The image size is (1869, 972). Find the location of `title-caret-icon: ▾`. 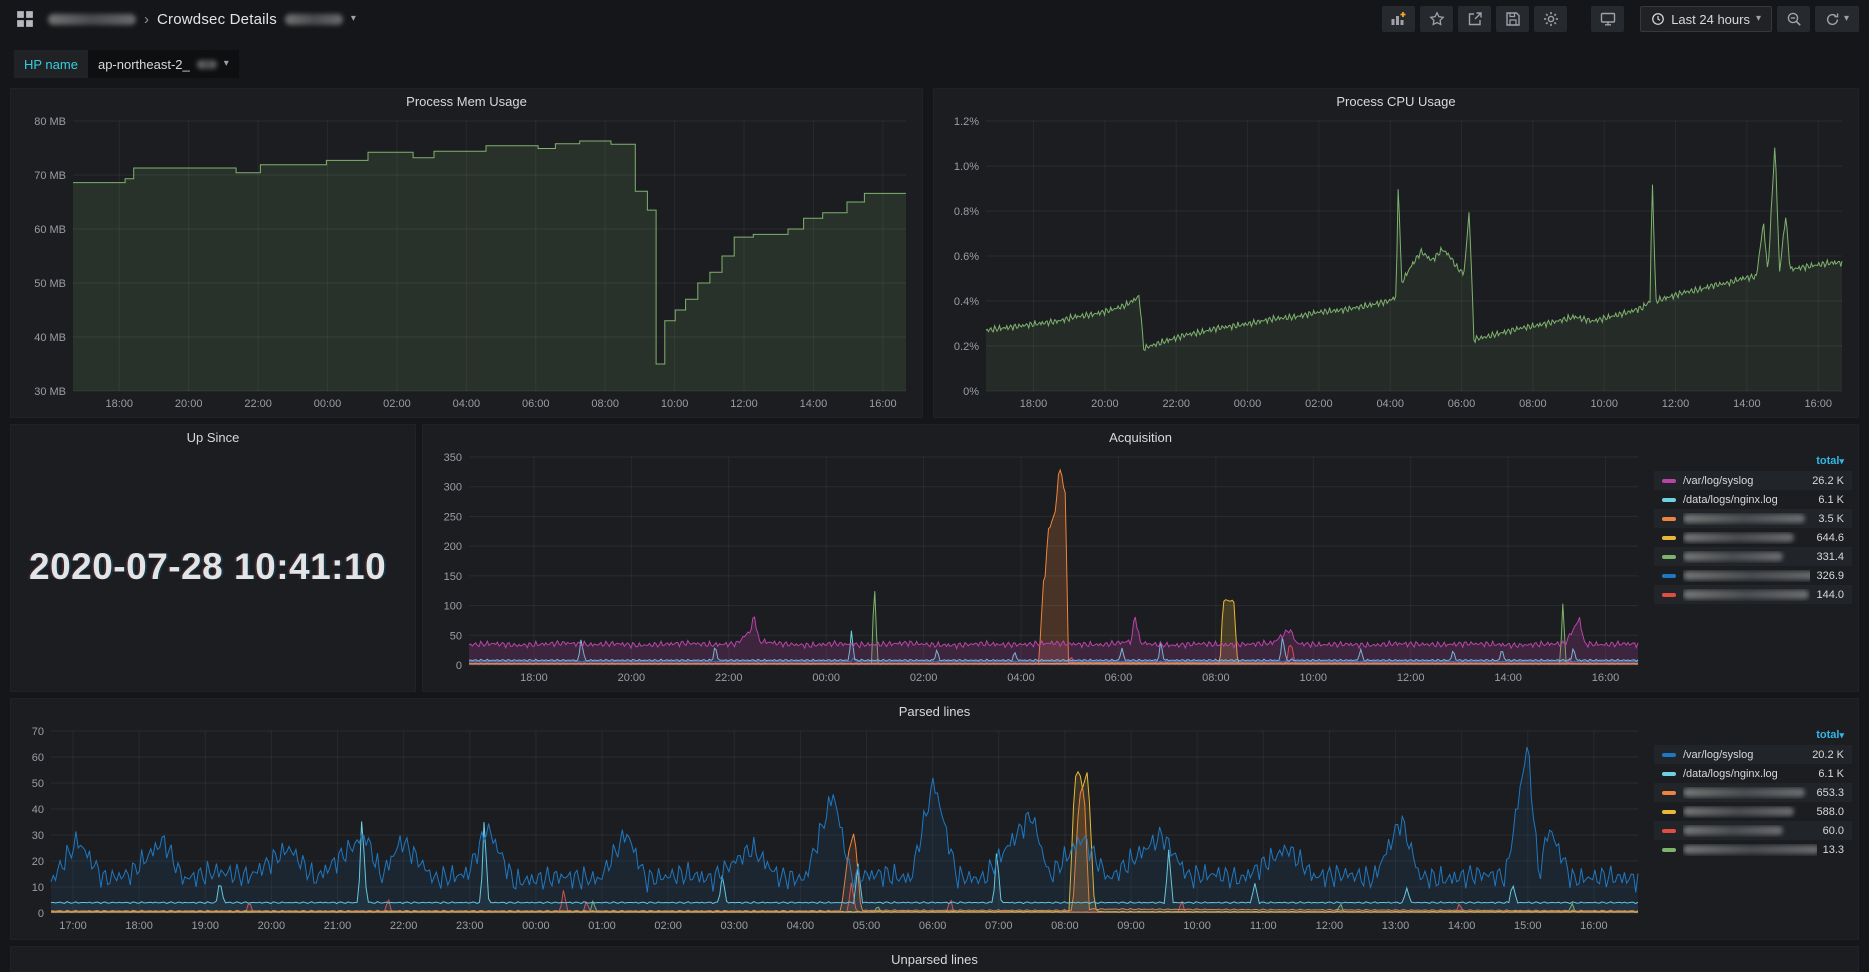

title-caret-icon: ▾ is located at coordinates (353, 18).